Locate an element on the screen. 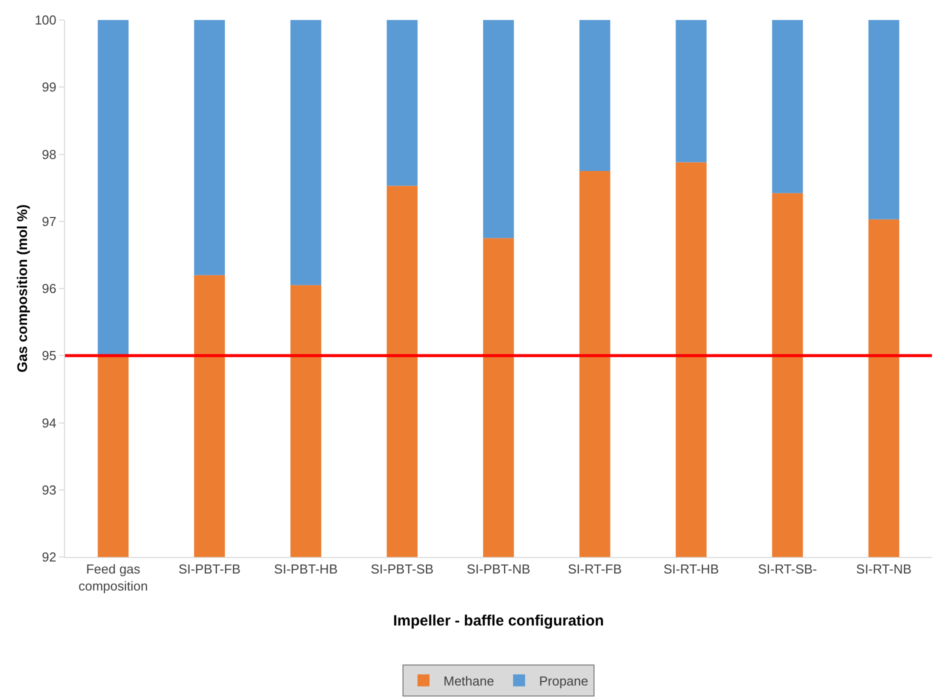  y-tick-label: 92 is located at coordinates (49, 557).